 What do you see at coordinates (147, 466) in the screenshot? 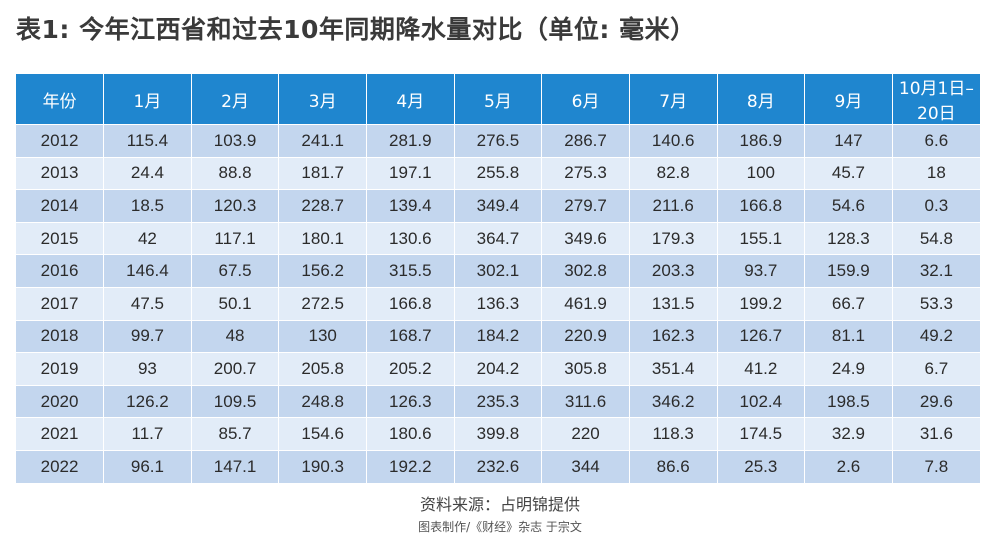
I see `value-cell: 96.1` at bounding box center [147, 466].